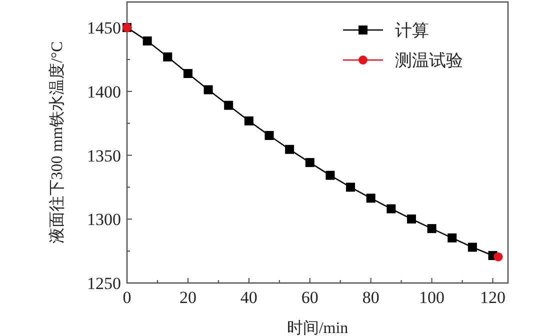 The width and height of the screenshot is (560, 336). Describe the element at coordinates (104, 283) in the screenshot. I see `y-tick-label: 1250` at that location.